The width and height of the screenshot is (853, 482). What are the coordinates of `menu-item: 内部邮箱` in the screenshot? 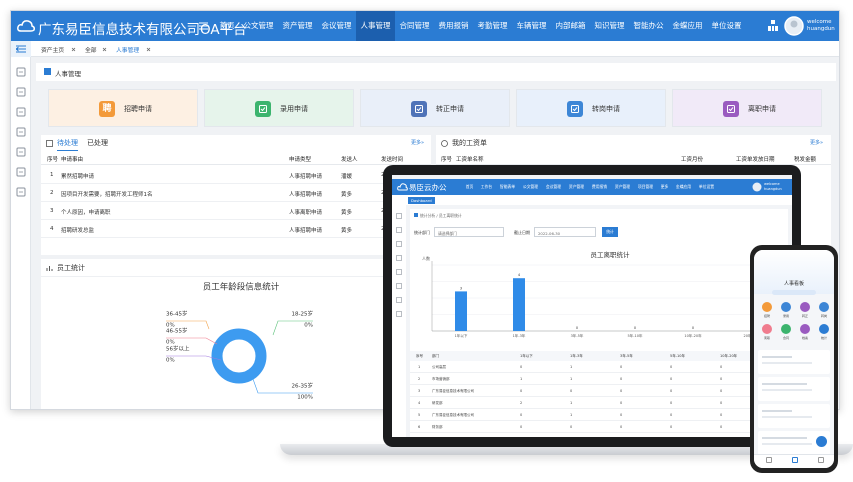 It's located at (570, 25).